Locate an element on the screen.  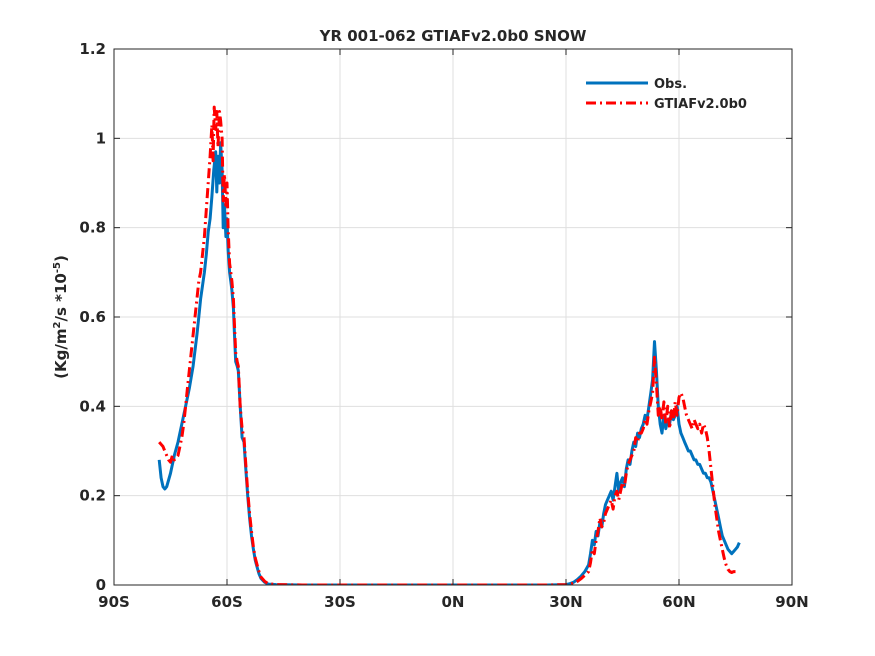
y-tick-label: 0.8 is located at coordinates (92, 228).